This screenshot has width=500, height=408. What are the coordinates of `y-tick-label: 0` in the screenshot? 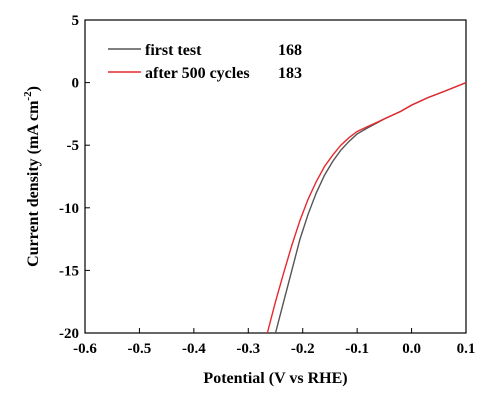 It's located at (76, 84).